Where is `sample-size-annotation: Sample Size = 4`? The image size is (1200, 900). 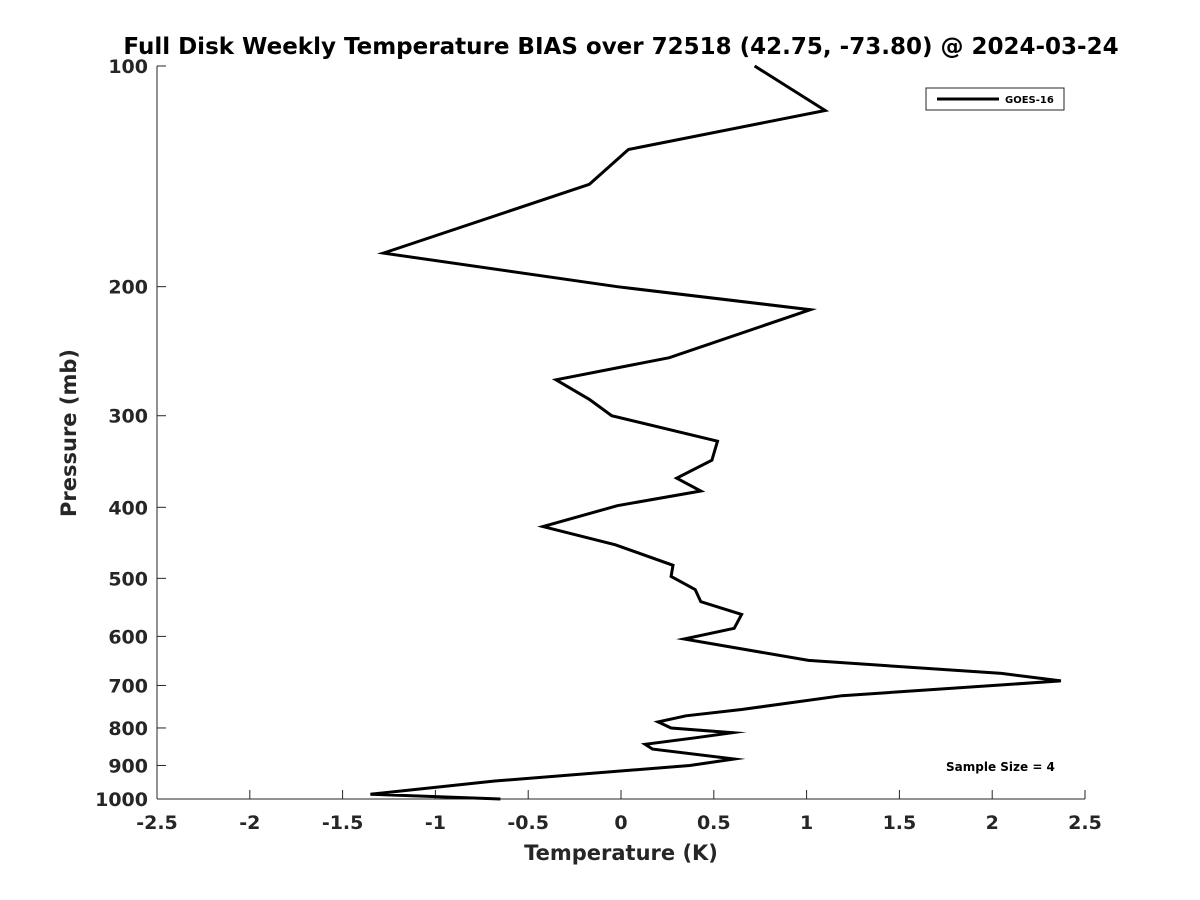 sample-size-annotation: Sample Size = 4 is located at coordinates (1000, 767).